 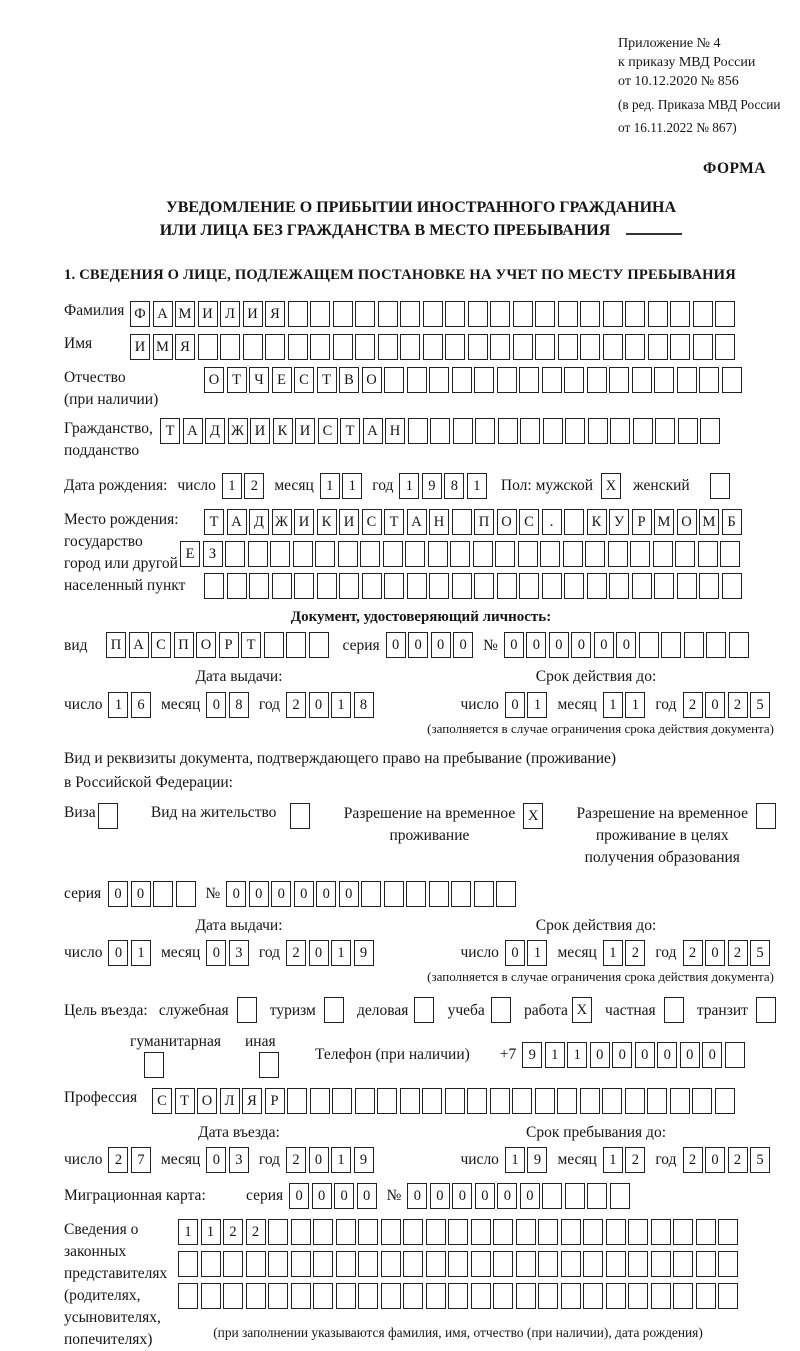 I want to click on temp-permit-checkbox: X, so click(x=533, y=815).